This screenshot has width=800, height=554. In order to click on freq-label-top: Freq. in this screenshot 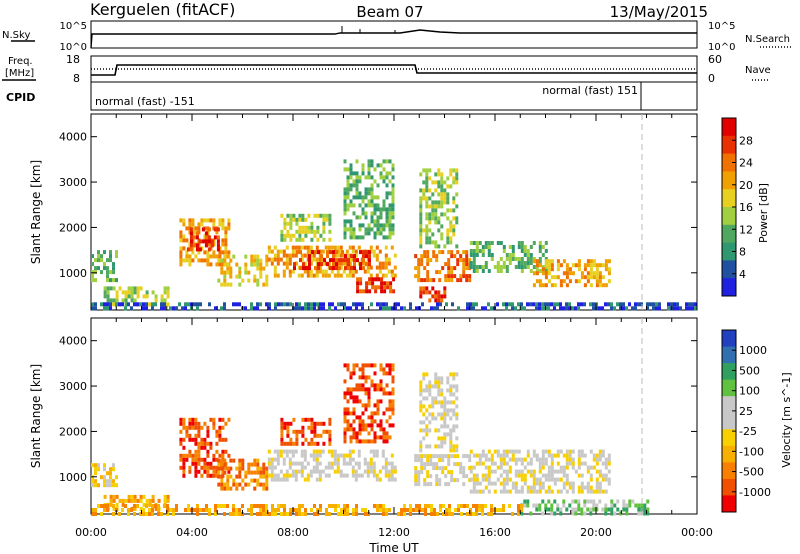, I will do `click(20, 61)`.